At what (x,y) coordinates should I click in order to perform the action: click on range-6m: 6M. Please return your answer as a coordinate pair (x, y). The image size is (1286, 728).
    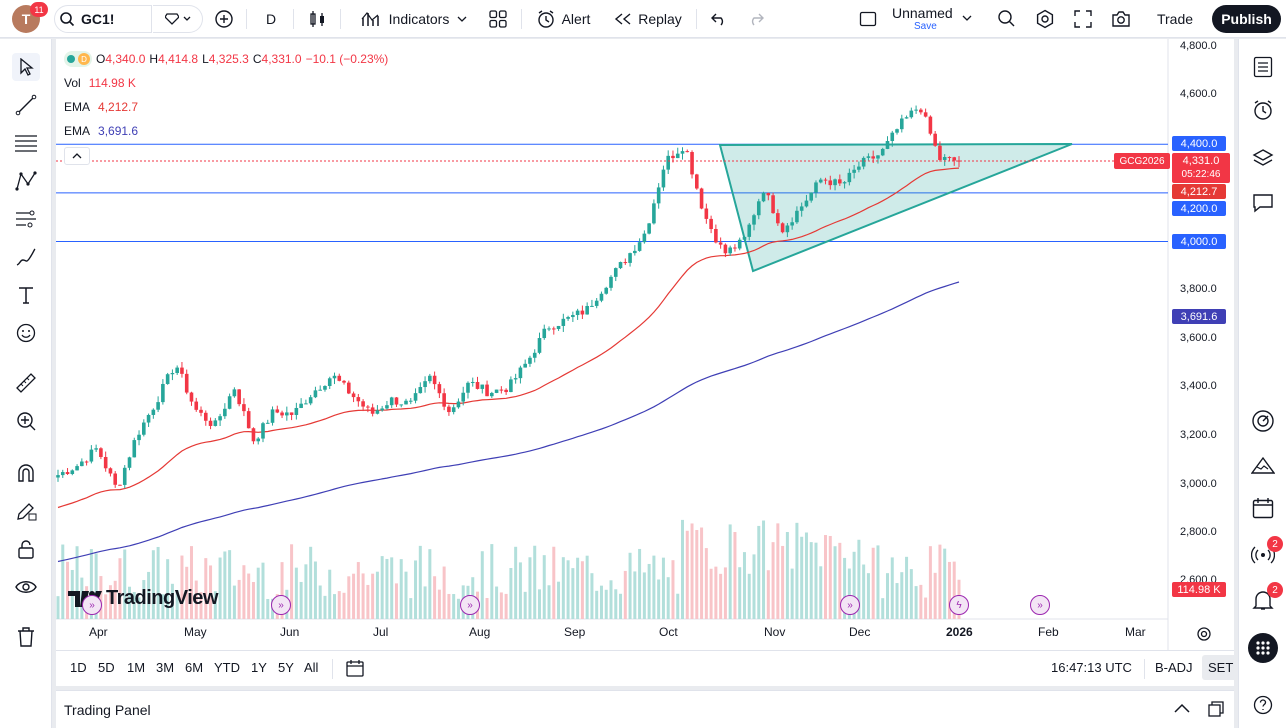
    Looking at the image, I should click on (194, 667).